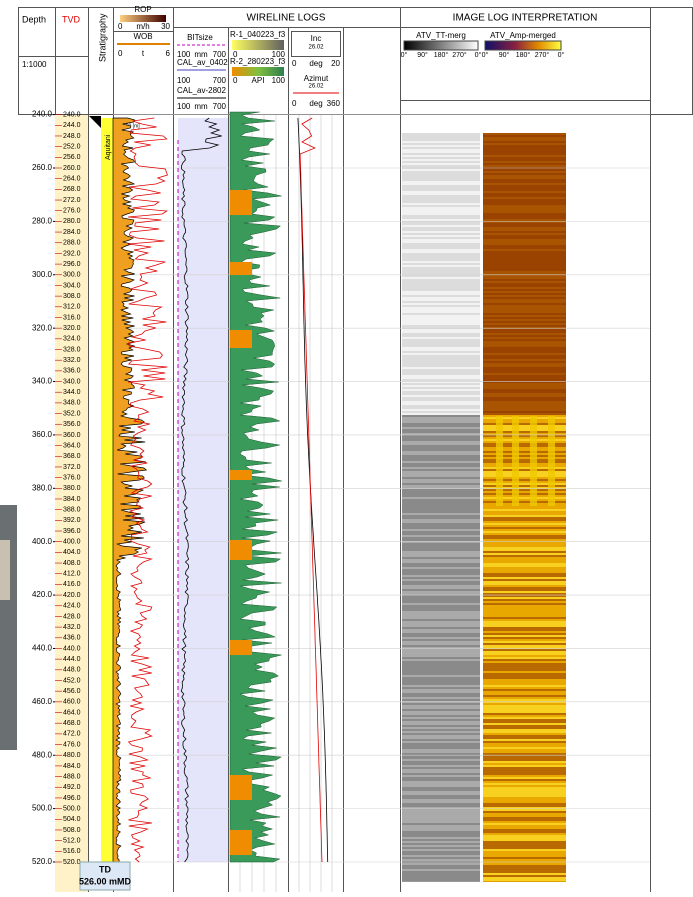  Describe the element at coordinates (72, 456) in the screenshot. I see `tvd-label: 368.0` at that location.